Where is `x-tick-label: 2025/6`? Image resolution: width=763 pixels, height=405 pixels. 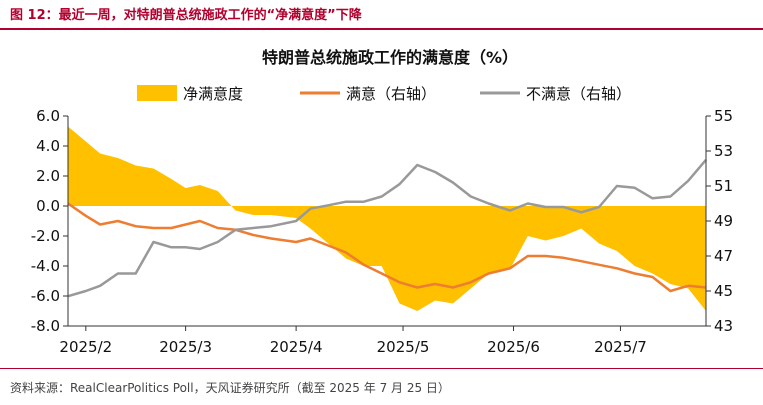 x-tick-label: 2025/6 is located at coordinates (513, 347).